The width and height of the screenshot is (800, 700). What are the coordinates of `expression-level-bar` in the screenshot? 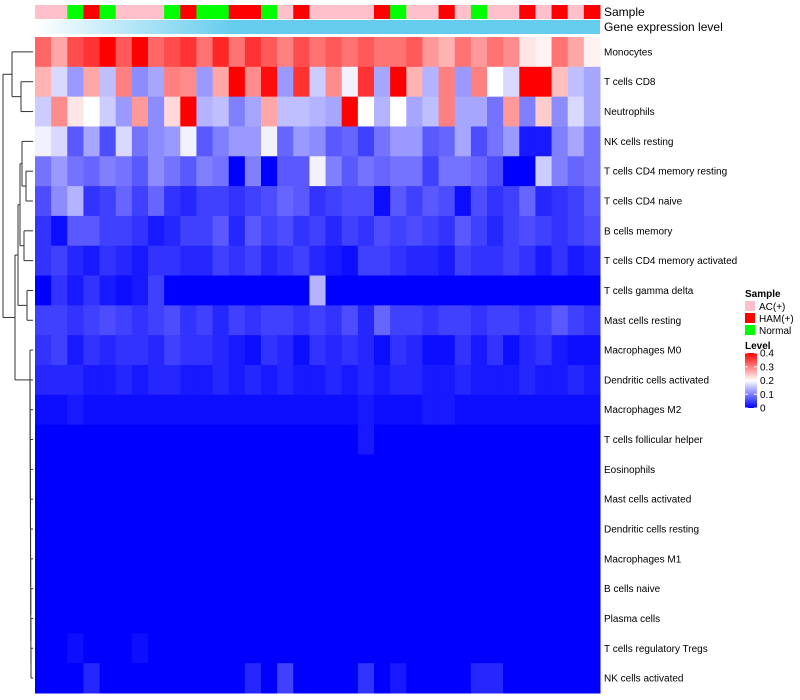 It's located at (317, 27).